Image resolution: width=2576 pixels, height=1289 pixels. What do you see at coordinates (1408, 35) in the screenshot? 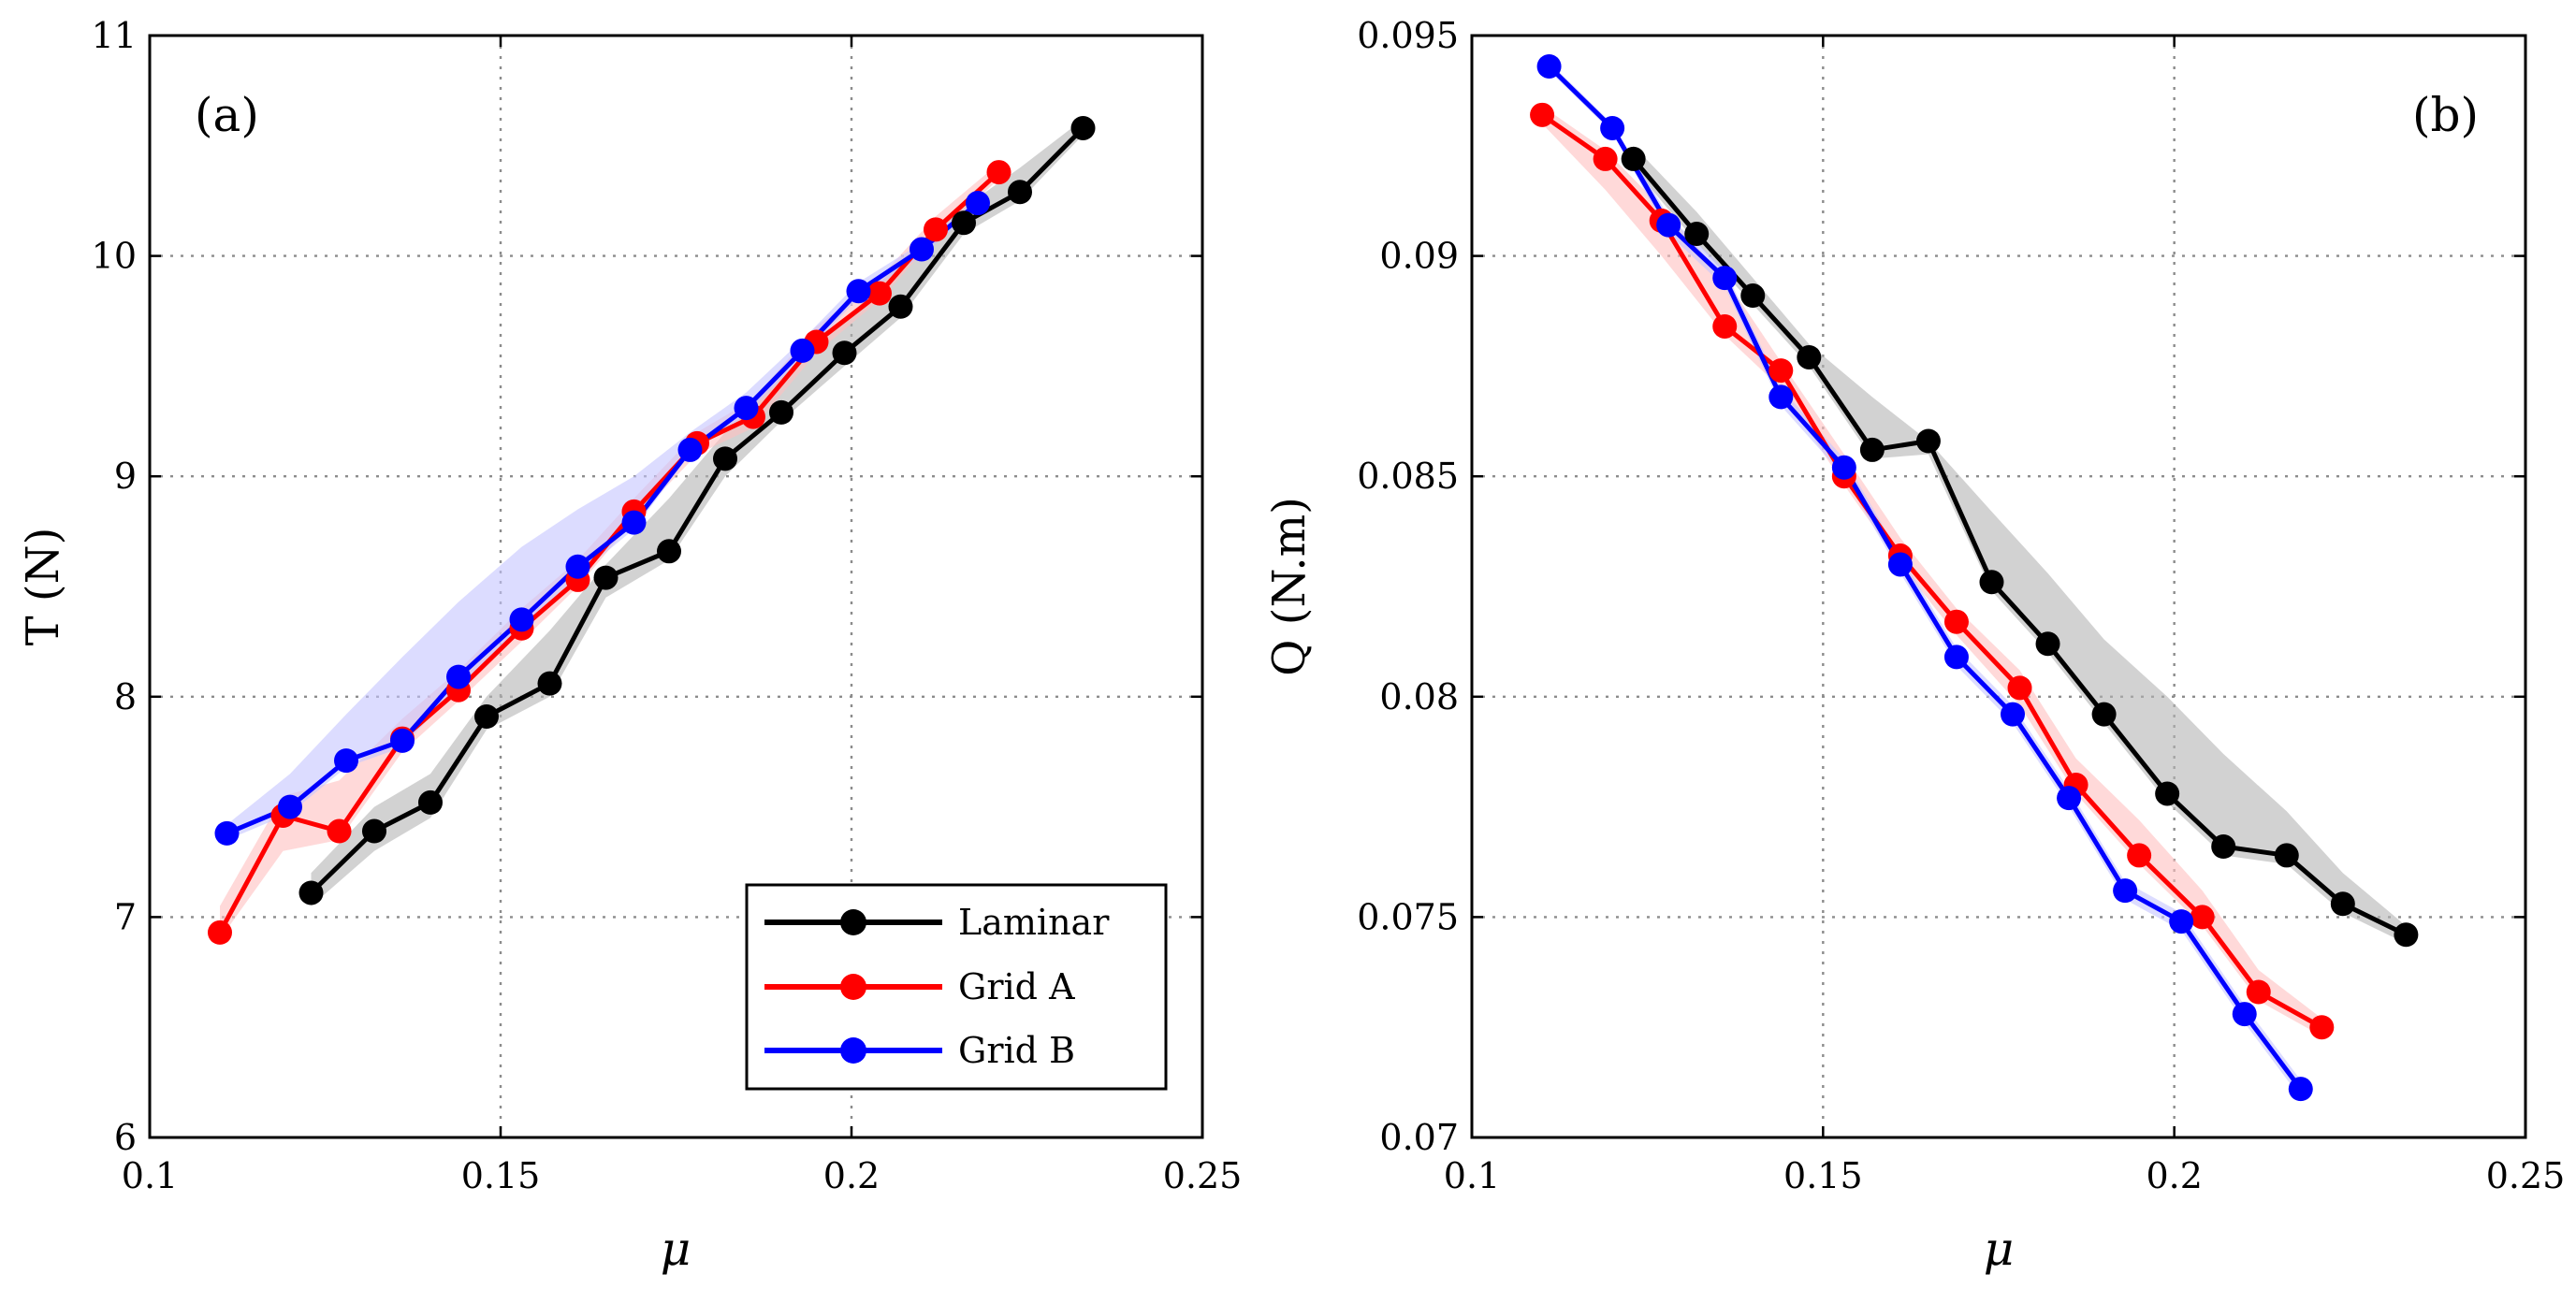
I see `panel-b-y-tick-label: 0.095` at bounding box center [1408, 35].